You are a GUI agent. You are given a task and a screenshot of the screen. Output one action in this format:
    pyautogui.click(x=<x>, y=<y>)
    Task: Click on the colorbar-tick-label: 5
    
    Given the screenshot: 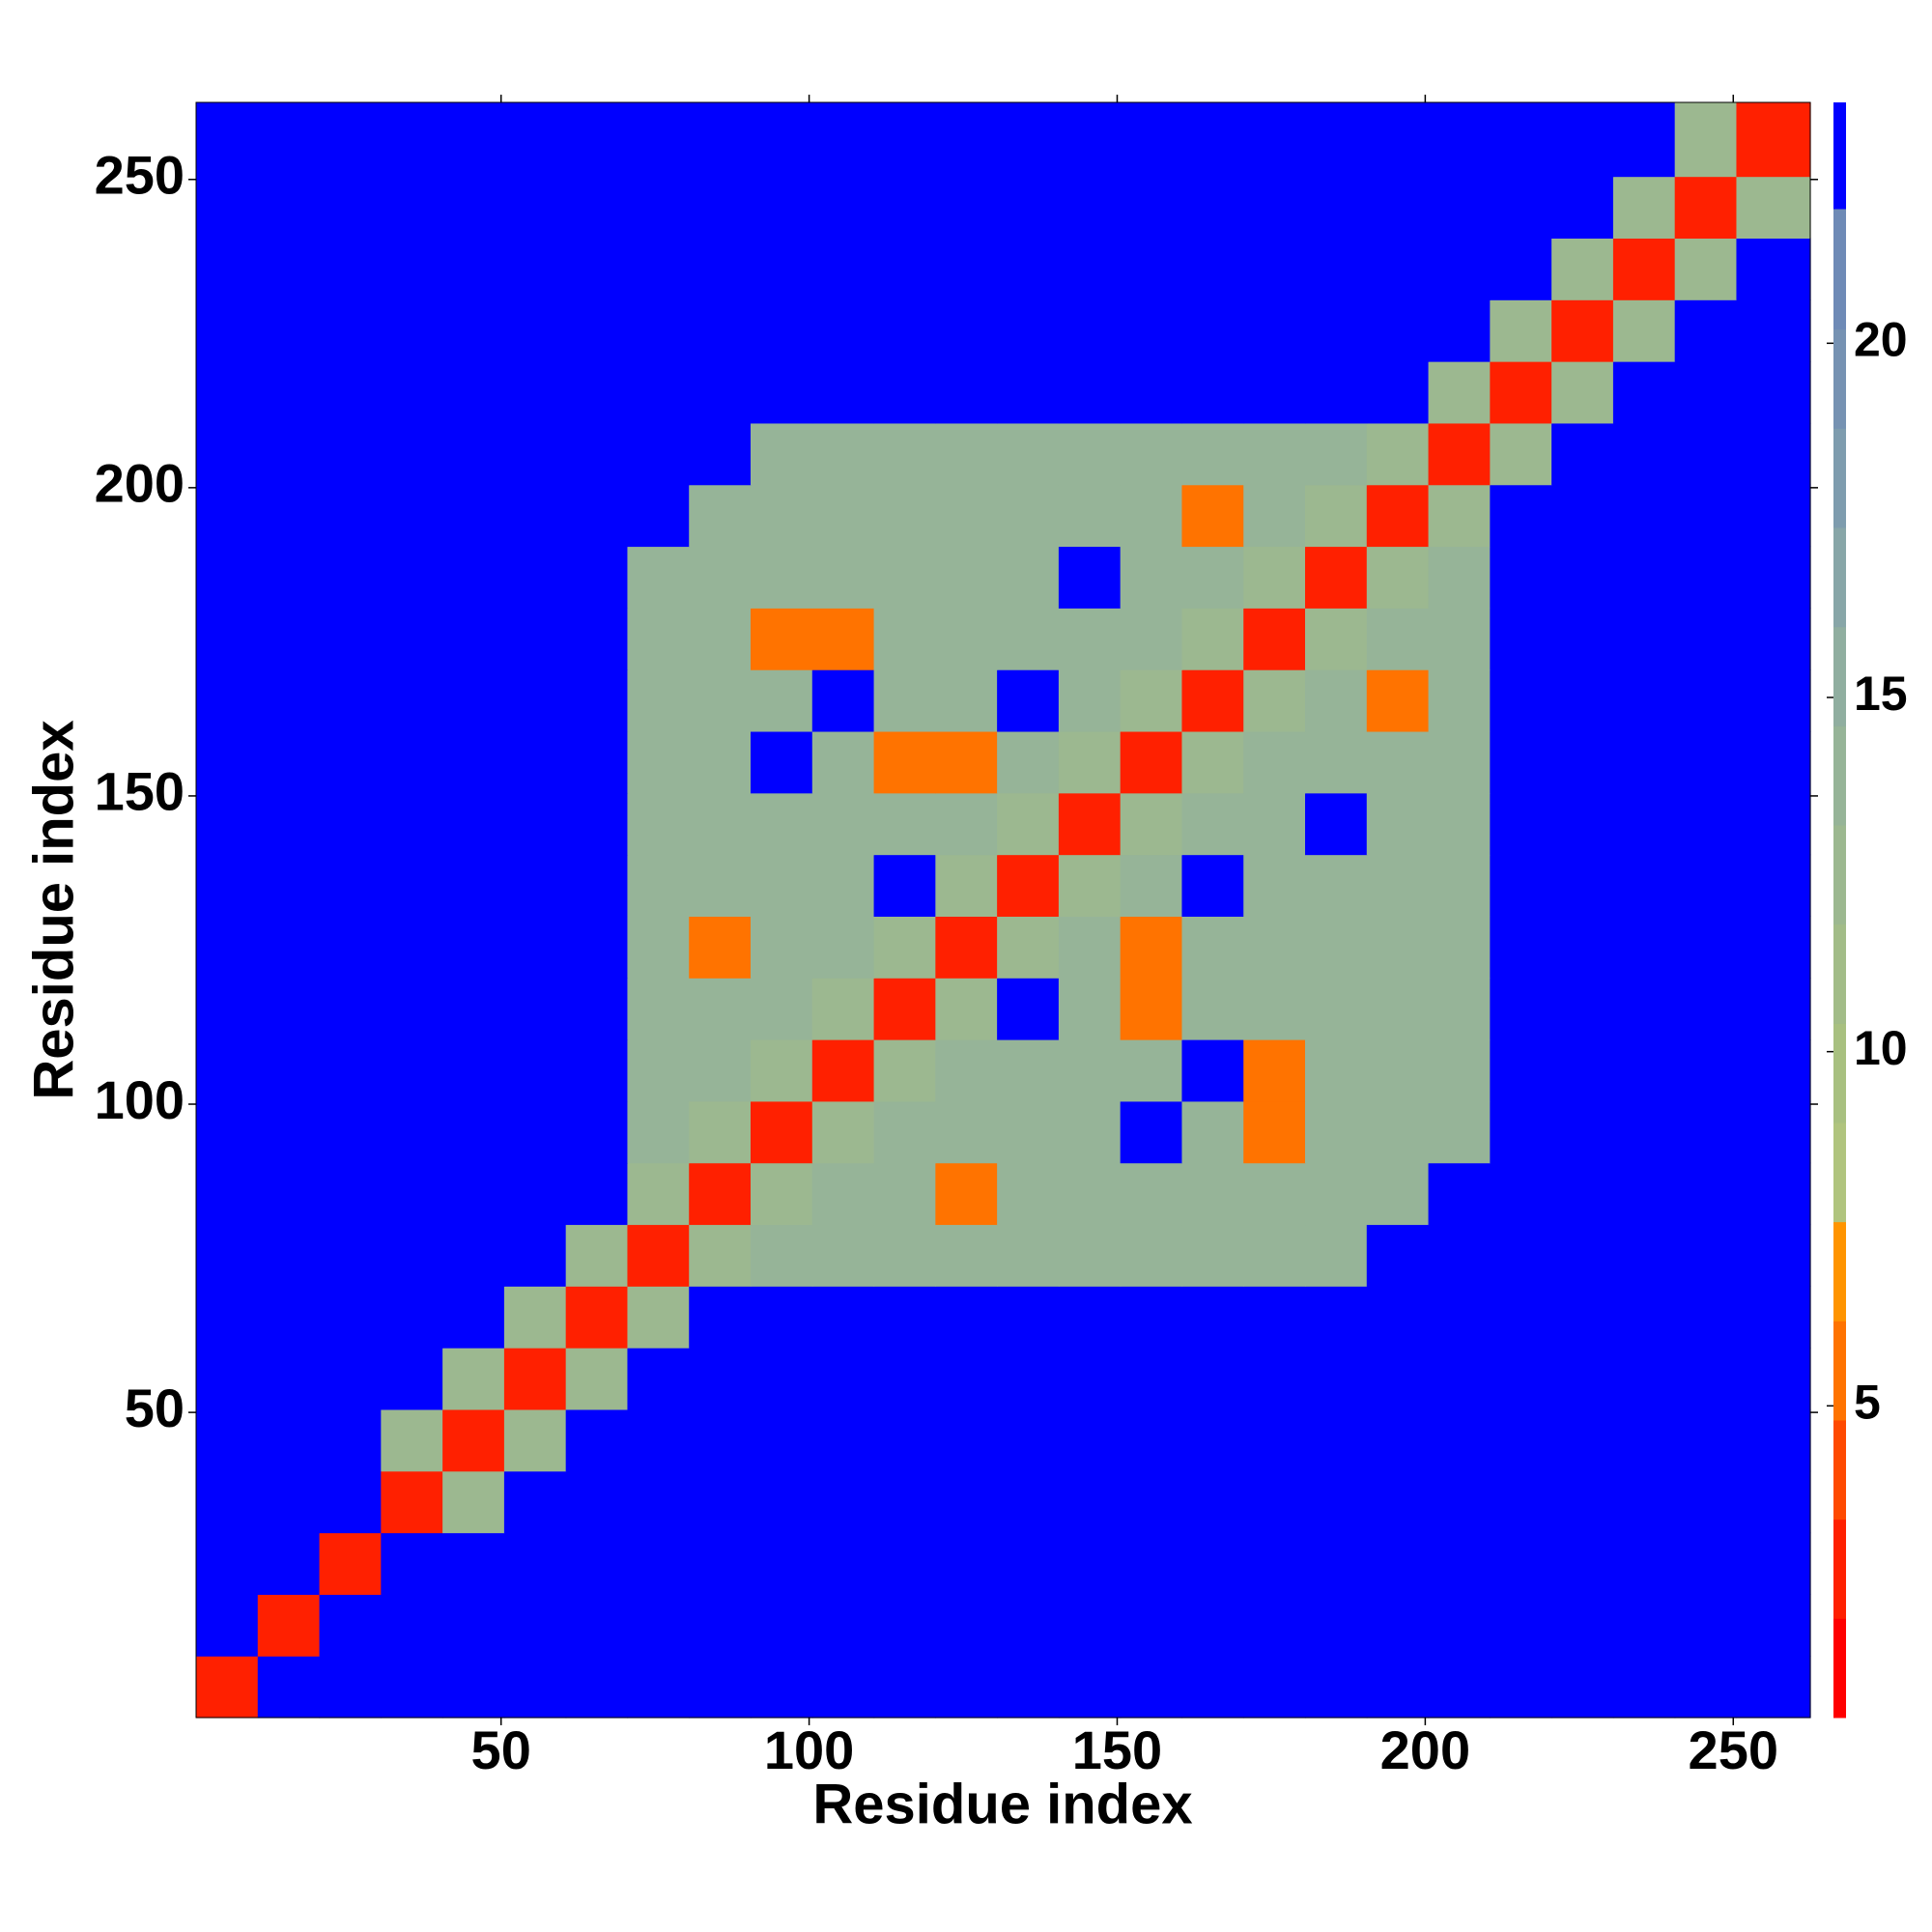 What is the action you would take?
    pyautogui.click(x=1867, y=1403)
    